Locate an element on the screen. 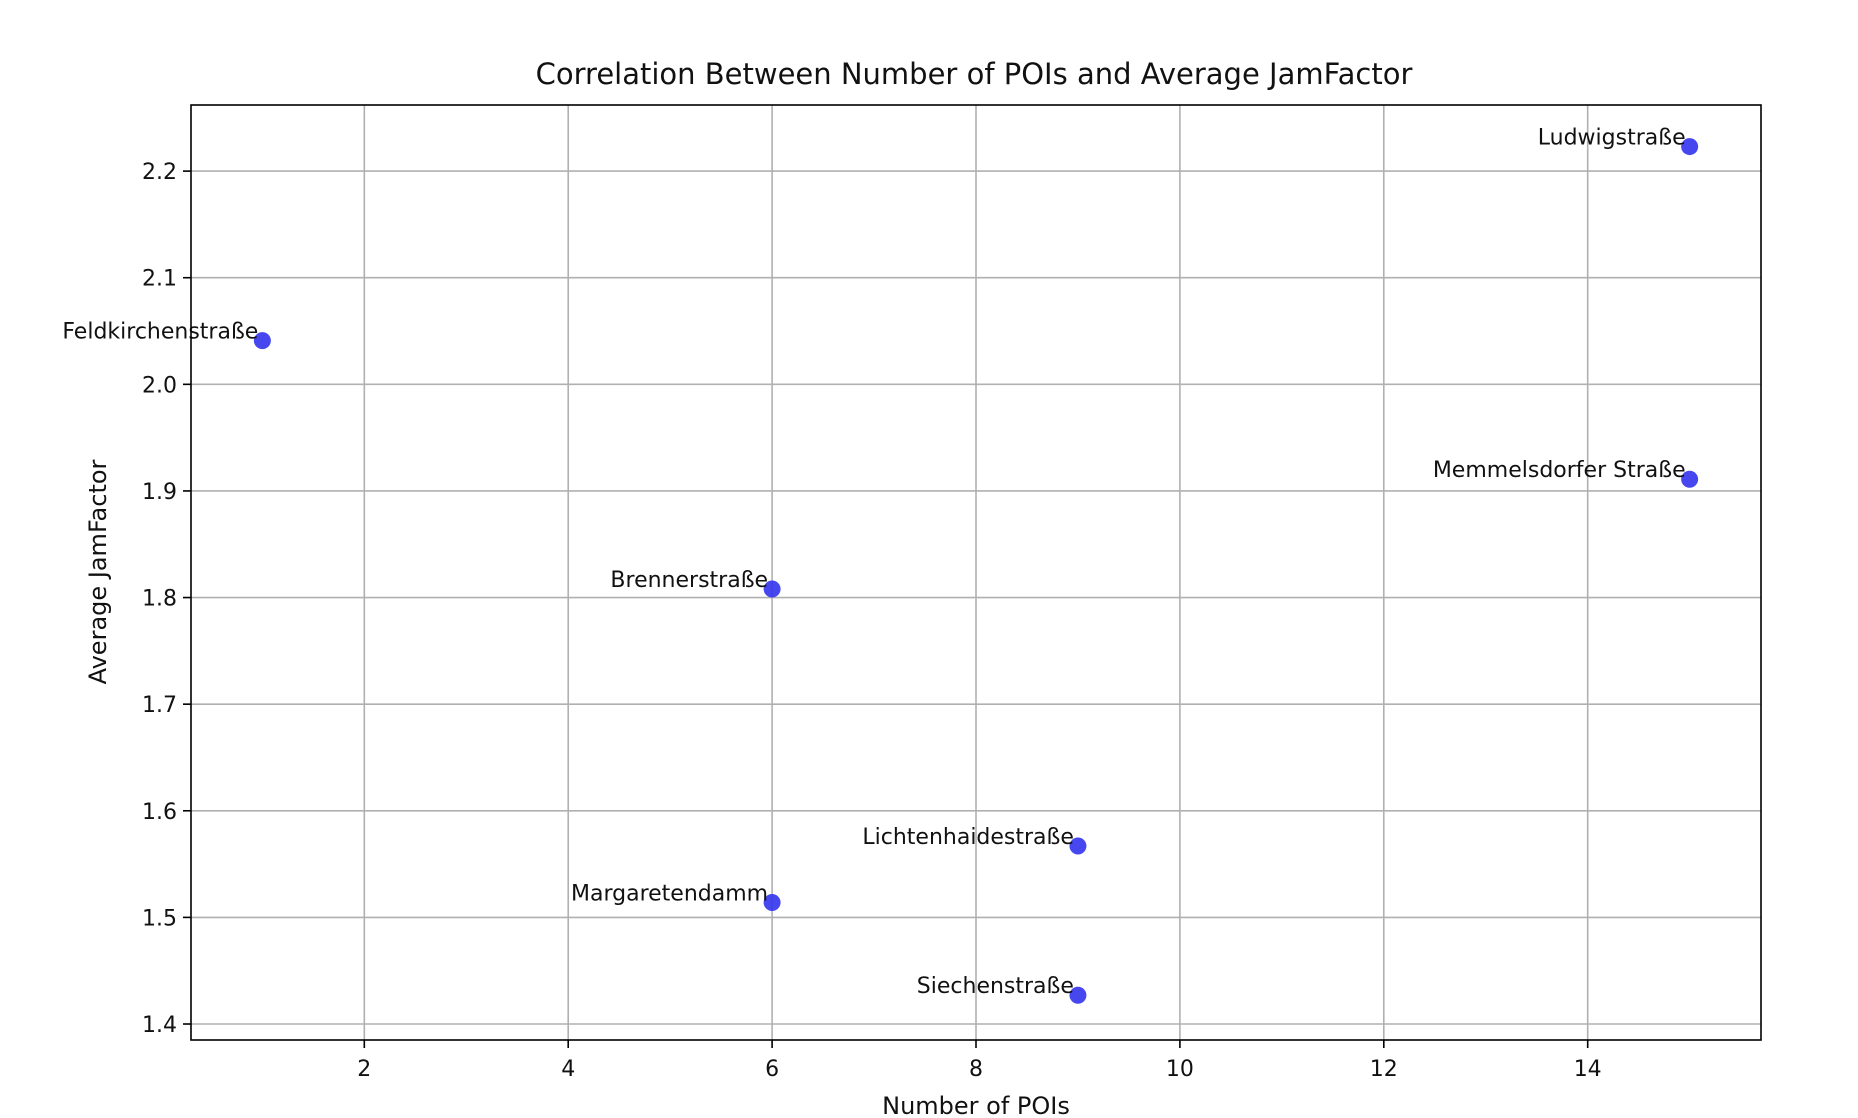  y-tick-label: 1.8 is located at coordinates (159, 599).